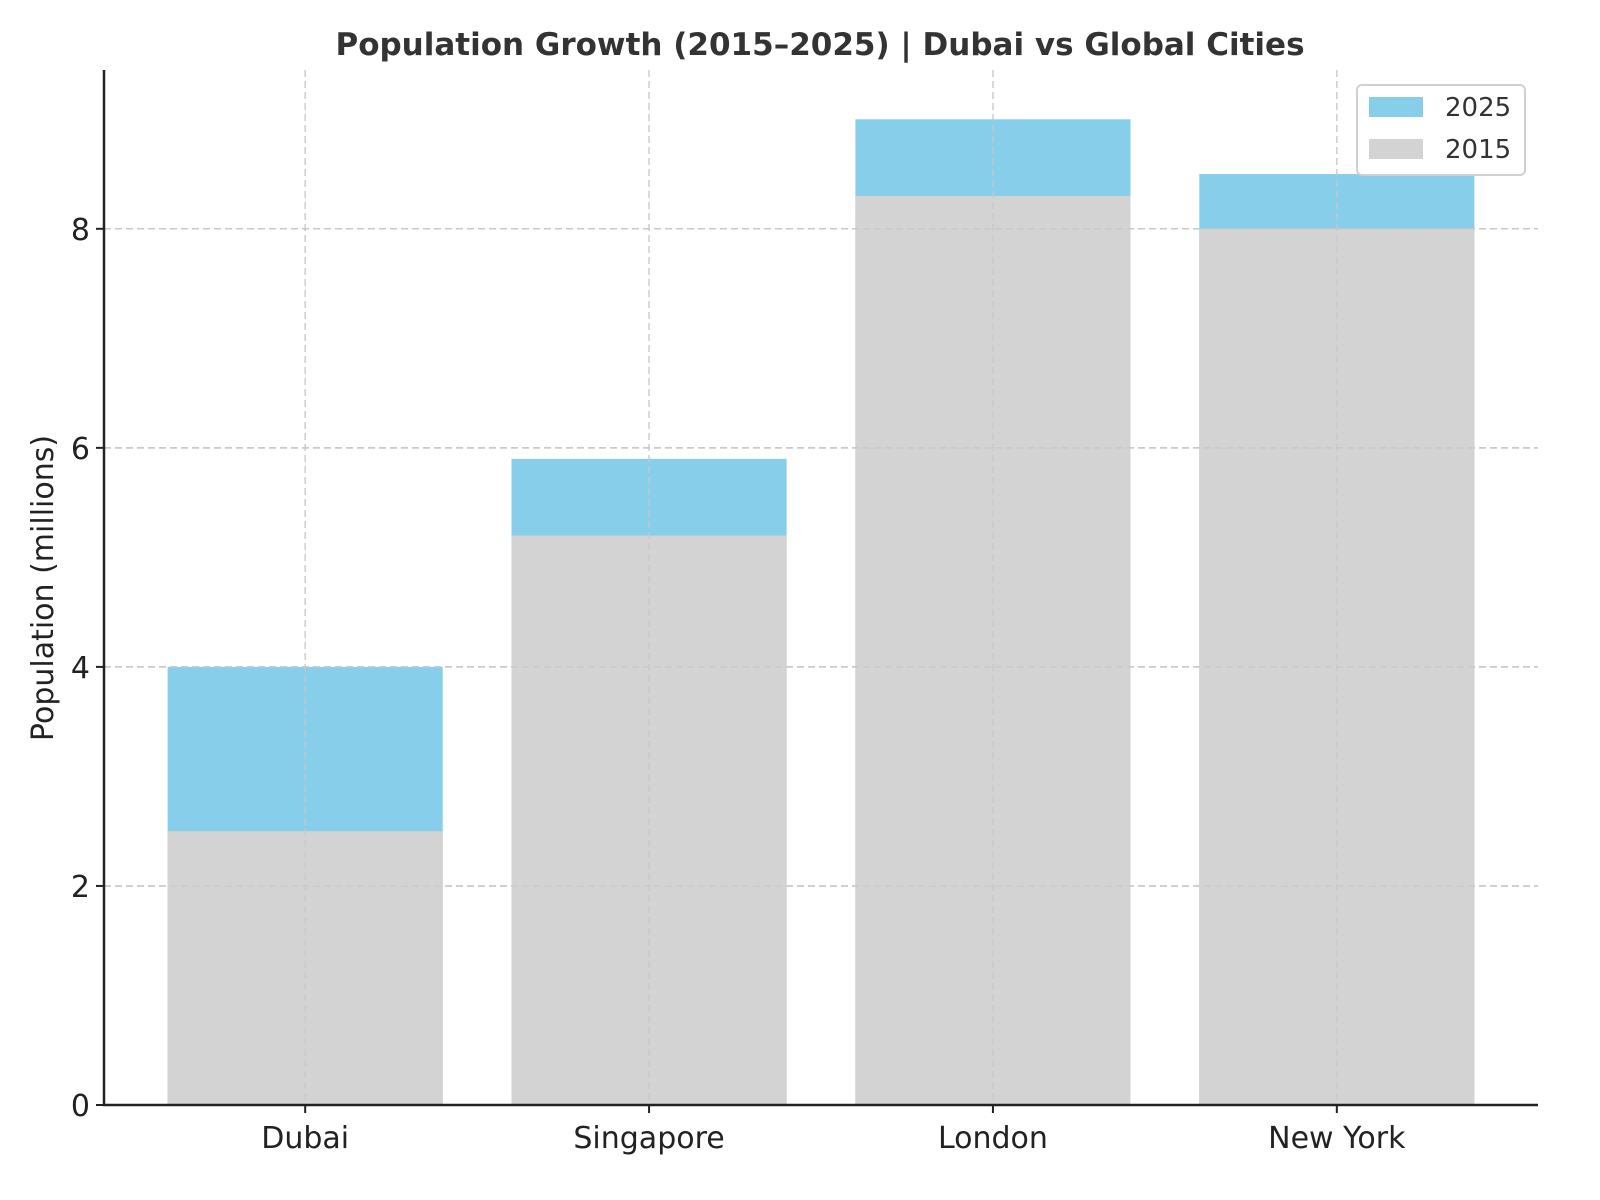 This screenshot has width=1600, height=1200. I want to click on x-tick-label: New York, so click(1337, 1138).